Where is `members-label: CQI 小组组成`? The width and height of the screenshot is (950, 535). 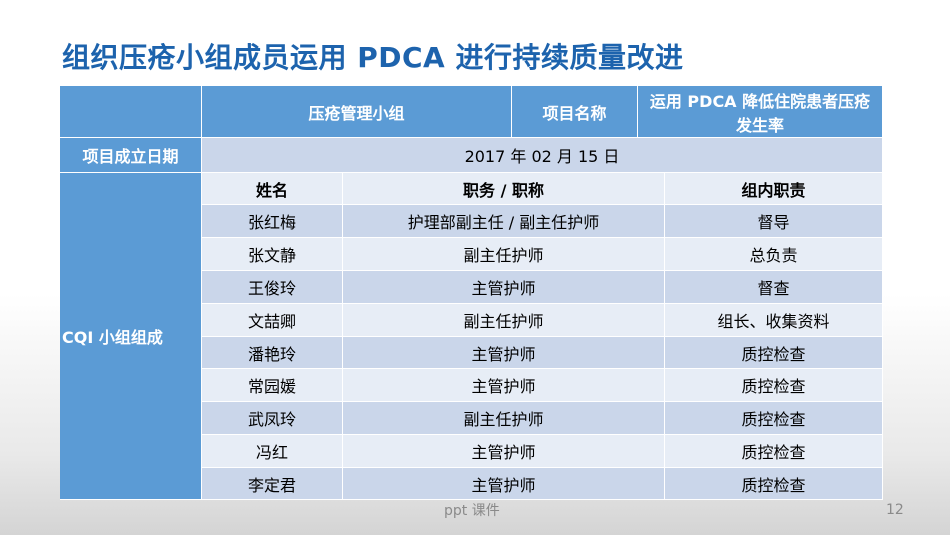
members-label: CQI 小组组成 is located at coordinates (131, 336).